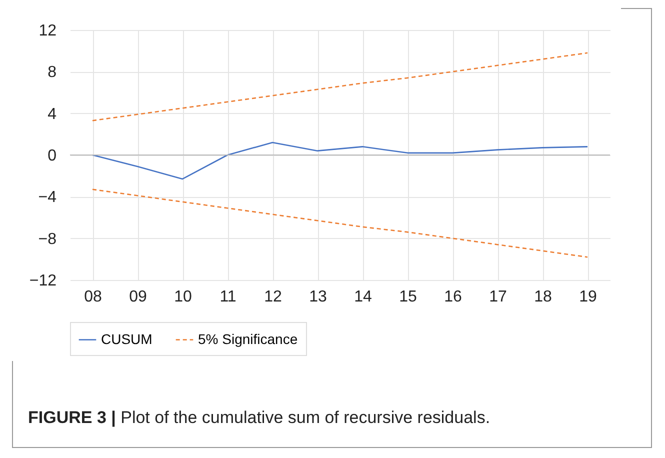 This screenshot has width=665, height=458. What do you see at coordinates (47, 239) in the screenshot?
I see `y-tick-label: −8` at bounding box center [47, 239].